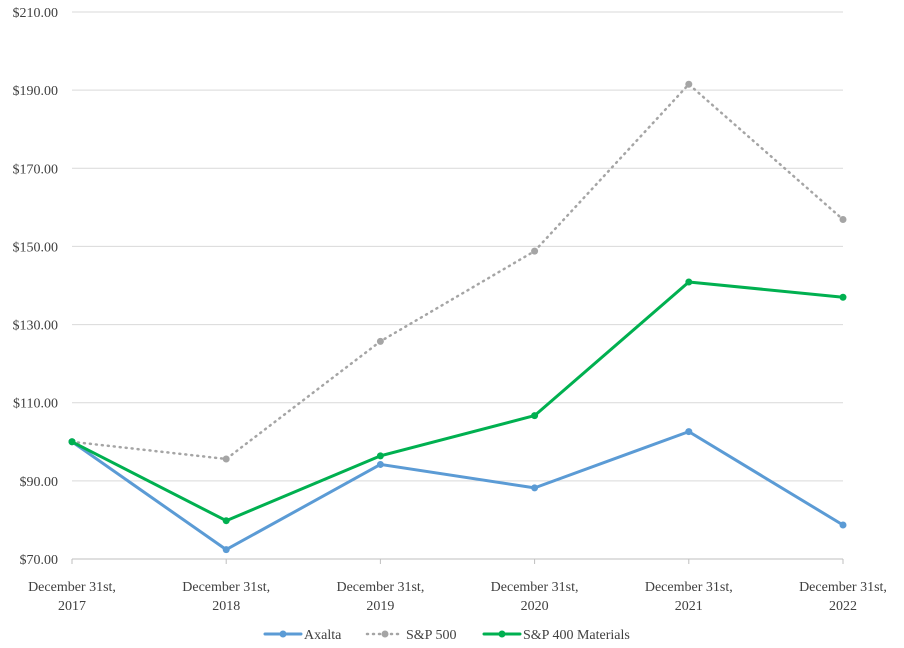  I want to click on x-tick-label: December 31st, 2017, so click(72, 597).